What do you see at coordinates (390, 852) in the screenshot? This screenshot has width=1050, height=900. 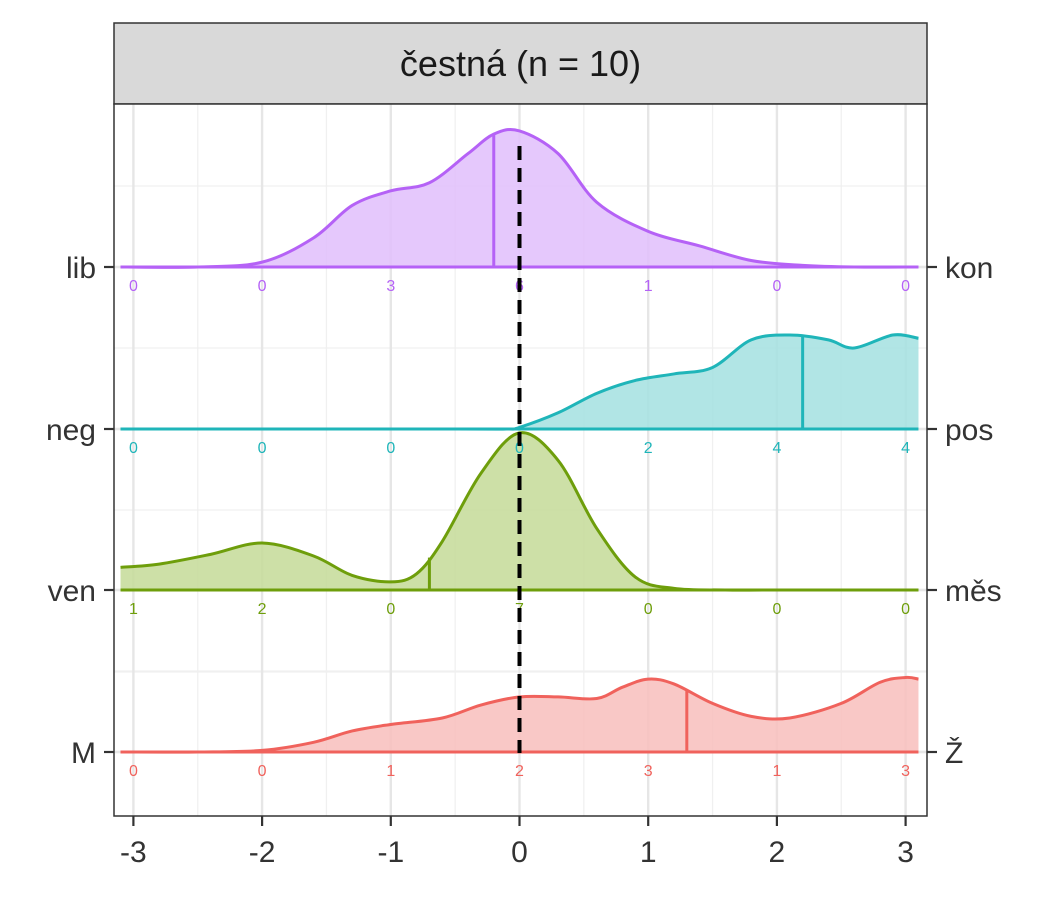 I see `x-tick-label: -1` at bounding box center [390, 852].